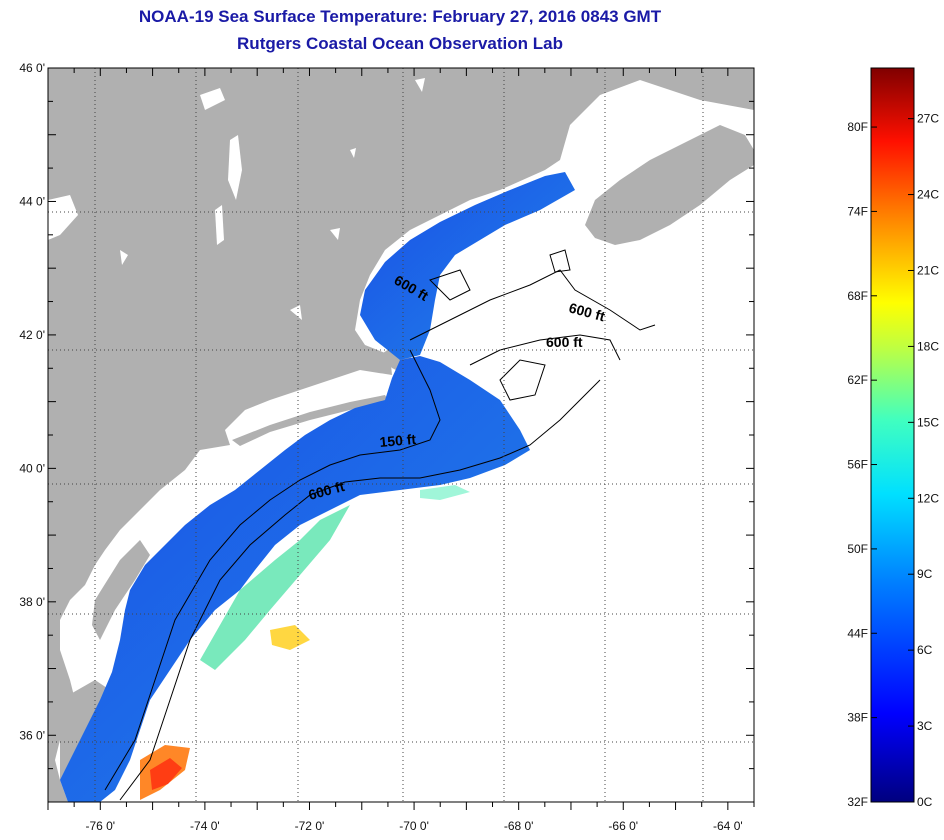 The height and width of the screenshot is (840, 944). What do you see at coordinates (892, 435) in the screenshot?
I see `colorbar` at bounding box center [892, 435].